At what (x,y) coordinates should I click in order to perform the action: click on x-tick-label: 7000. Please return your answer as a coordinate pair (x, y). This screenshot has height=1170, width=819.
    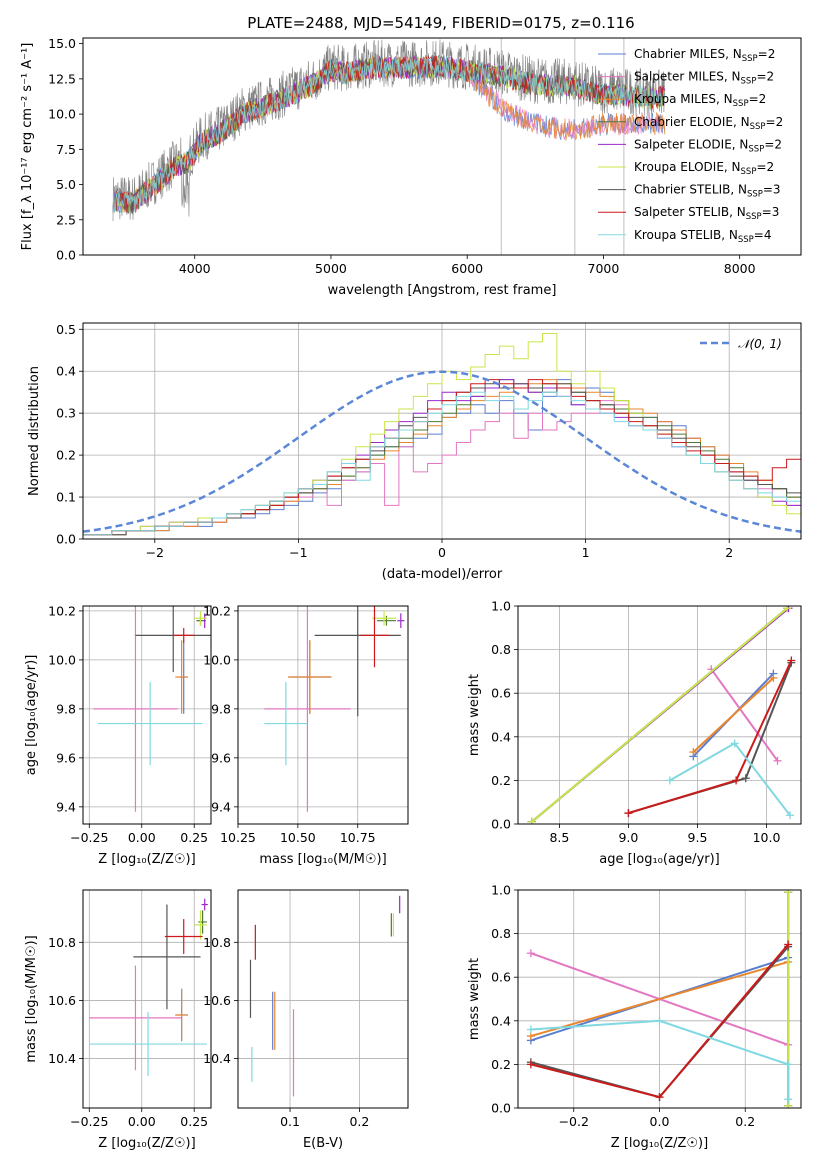
    Looking at the image, I should click on (604, 268).